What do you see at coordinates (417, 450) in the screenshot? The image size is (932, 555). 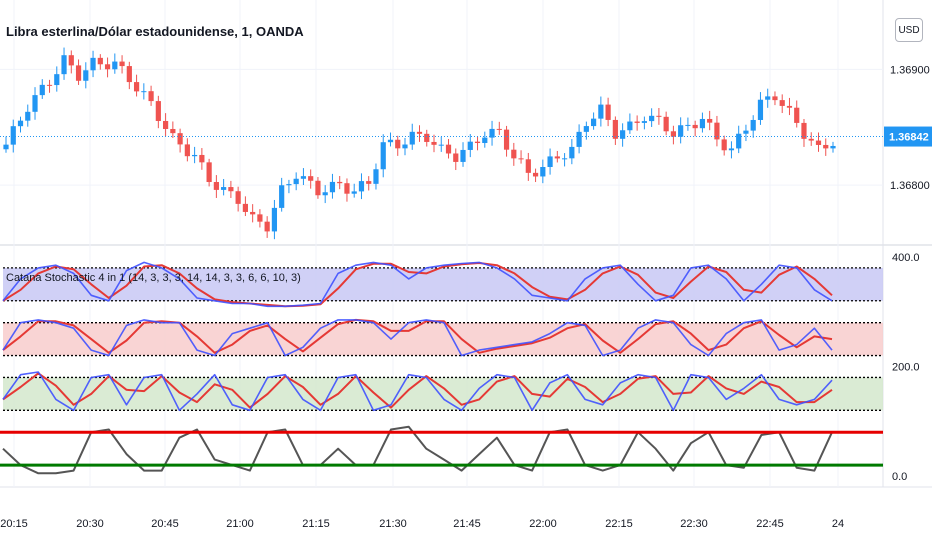 I see `stochastic-line-gray` at bounding box center [417, 450].